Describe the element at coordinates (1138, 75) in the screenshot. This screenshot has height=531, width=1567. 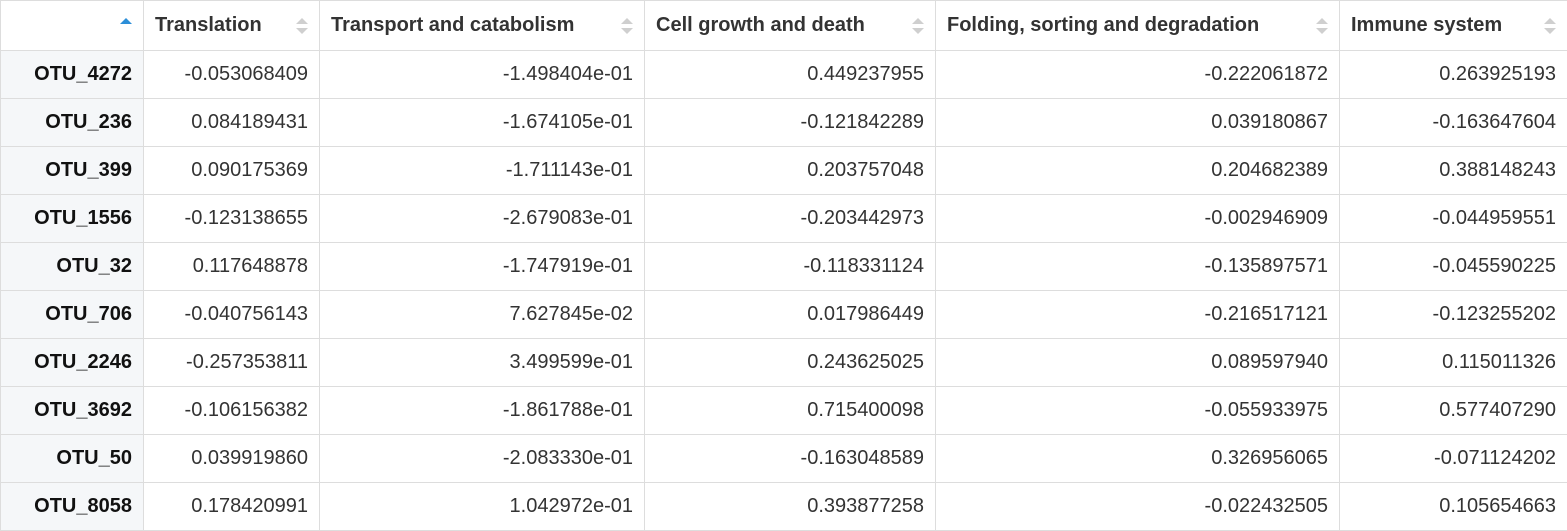
I see `table-cell: -0.222061872` at that location.